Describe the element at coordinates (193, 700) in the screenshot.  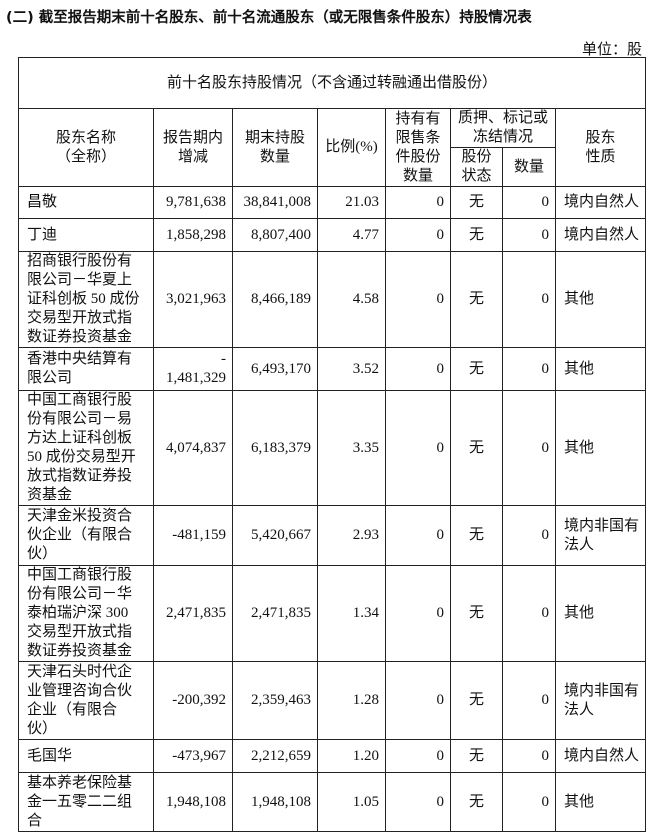
I see `cell-change: -200,392` at that location.